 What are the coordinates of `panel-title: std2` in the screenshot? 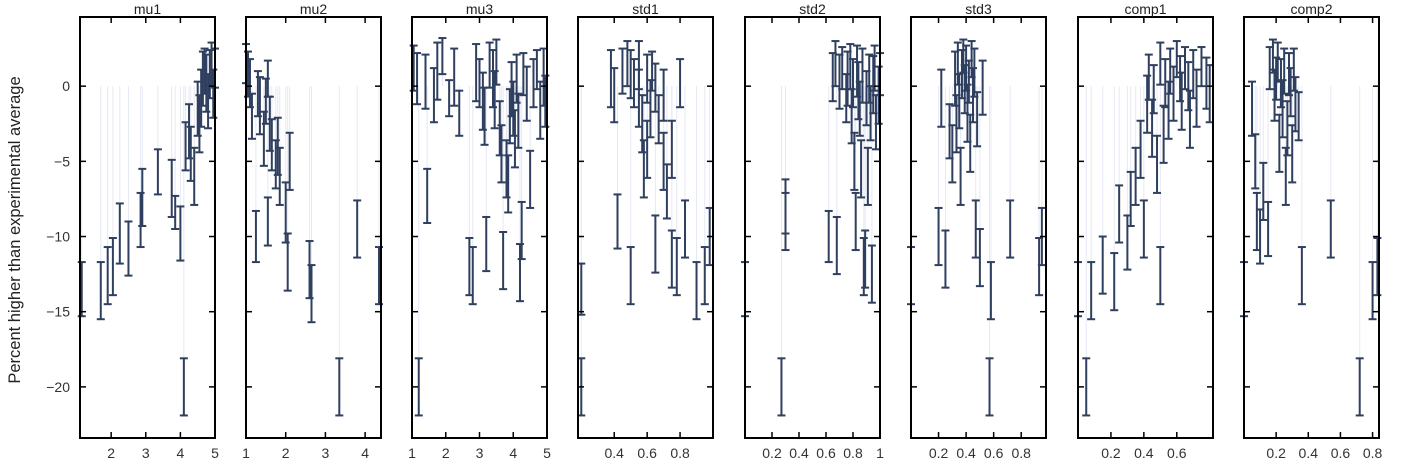 It's located at (812, 9).